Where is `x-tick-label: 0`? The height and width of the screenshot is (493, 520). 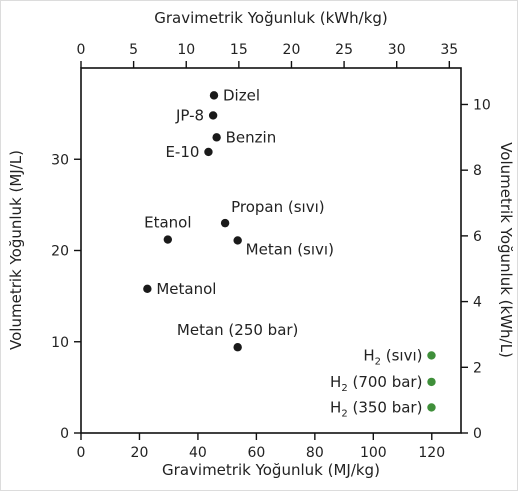 x-tick-label: 0 is located at coordinates (81, 453).